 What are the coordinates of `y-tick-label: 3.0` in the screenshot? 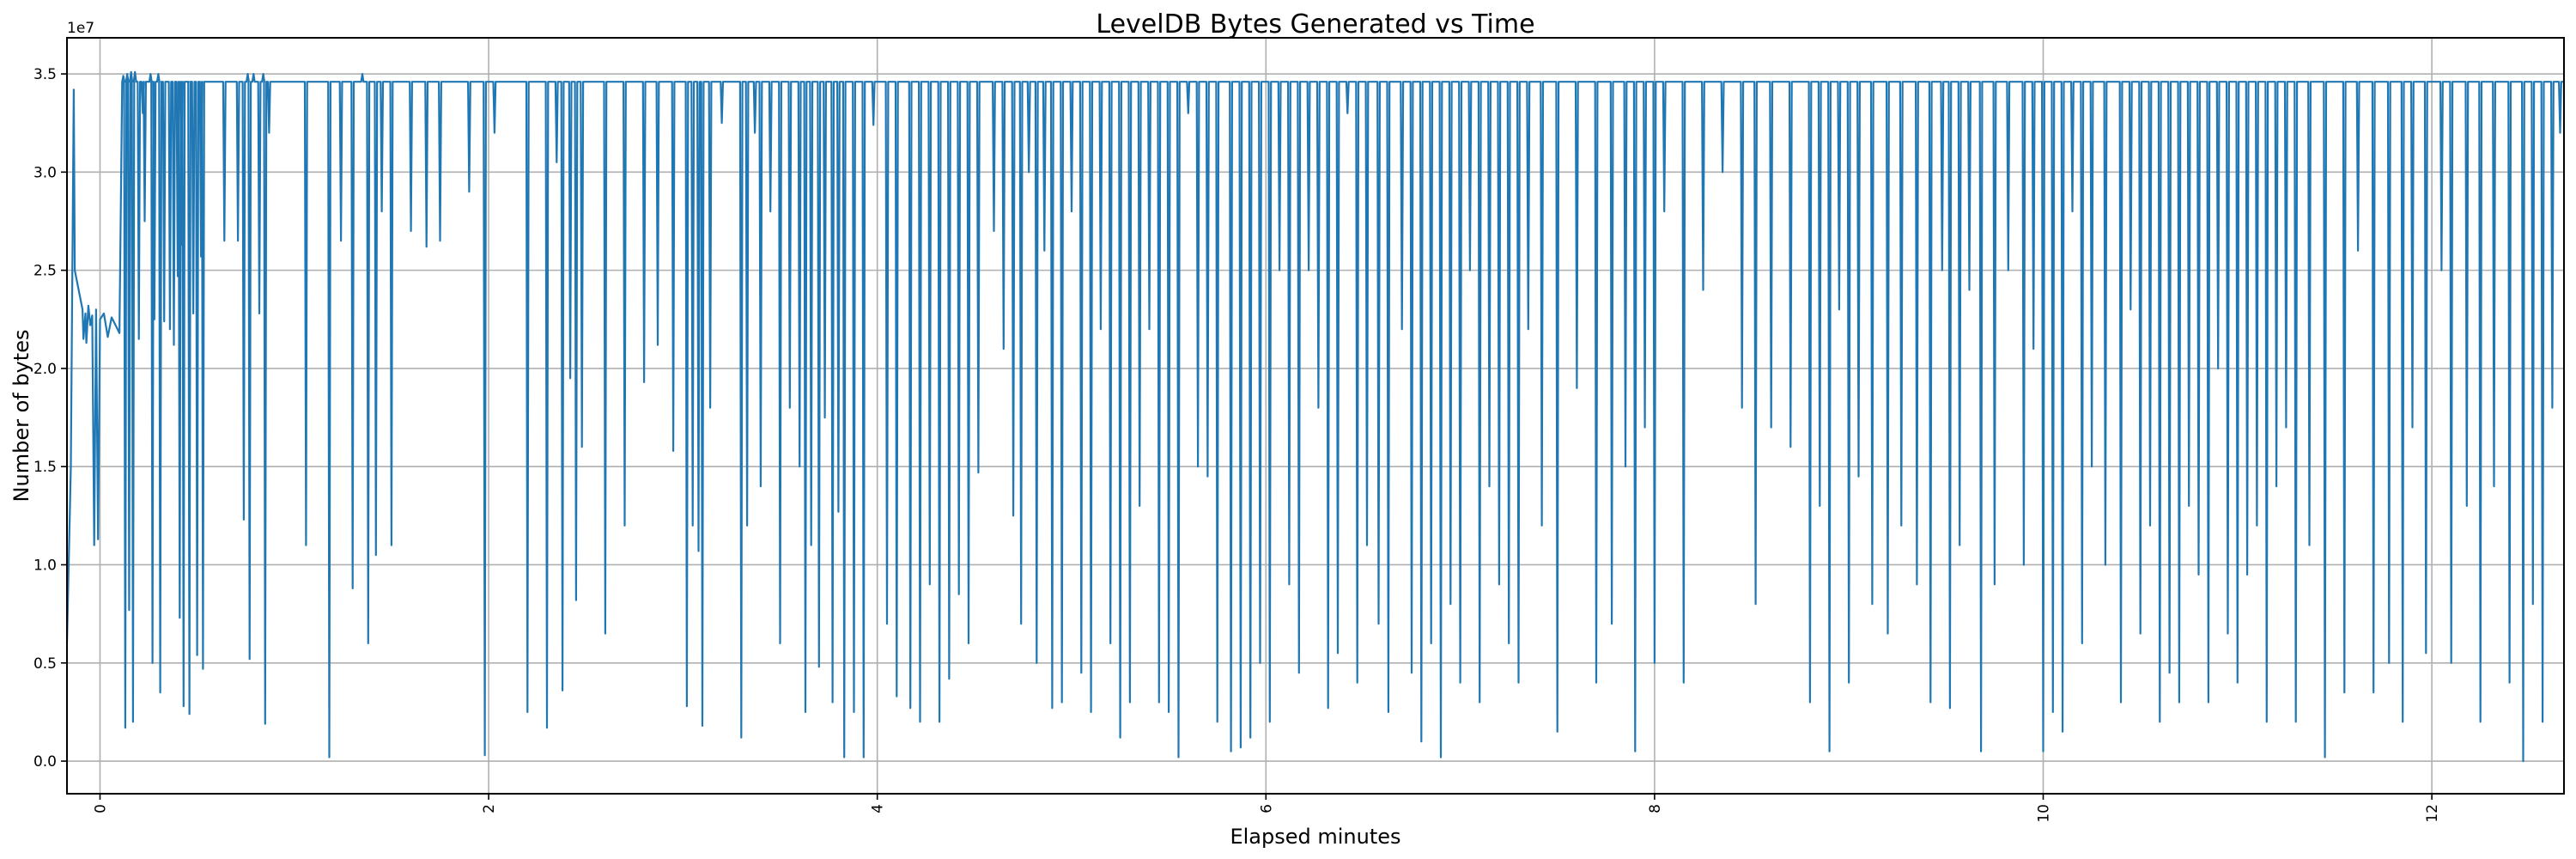 It's located at (45, 172).